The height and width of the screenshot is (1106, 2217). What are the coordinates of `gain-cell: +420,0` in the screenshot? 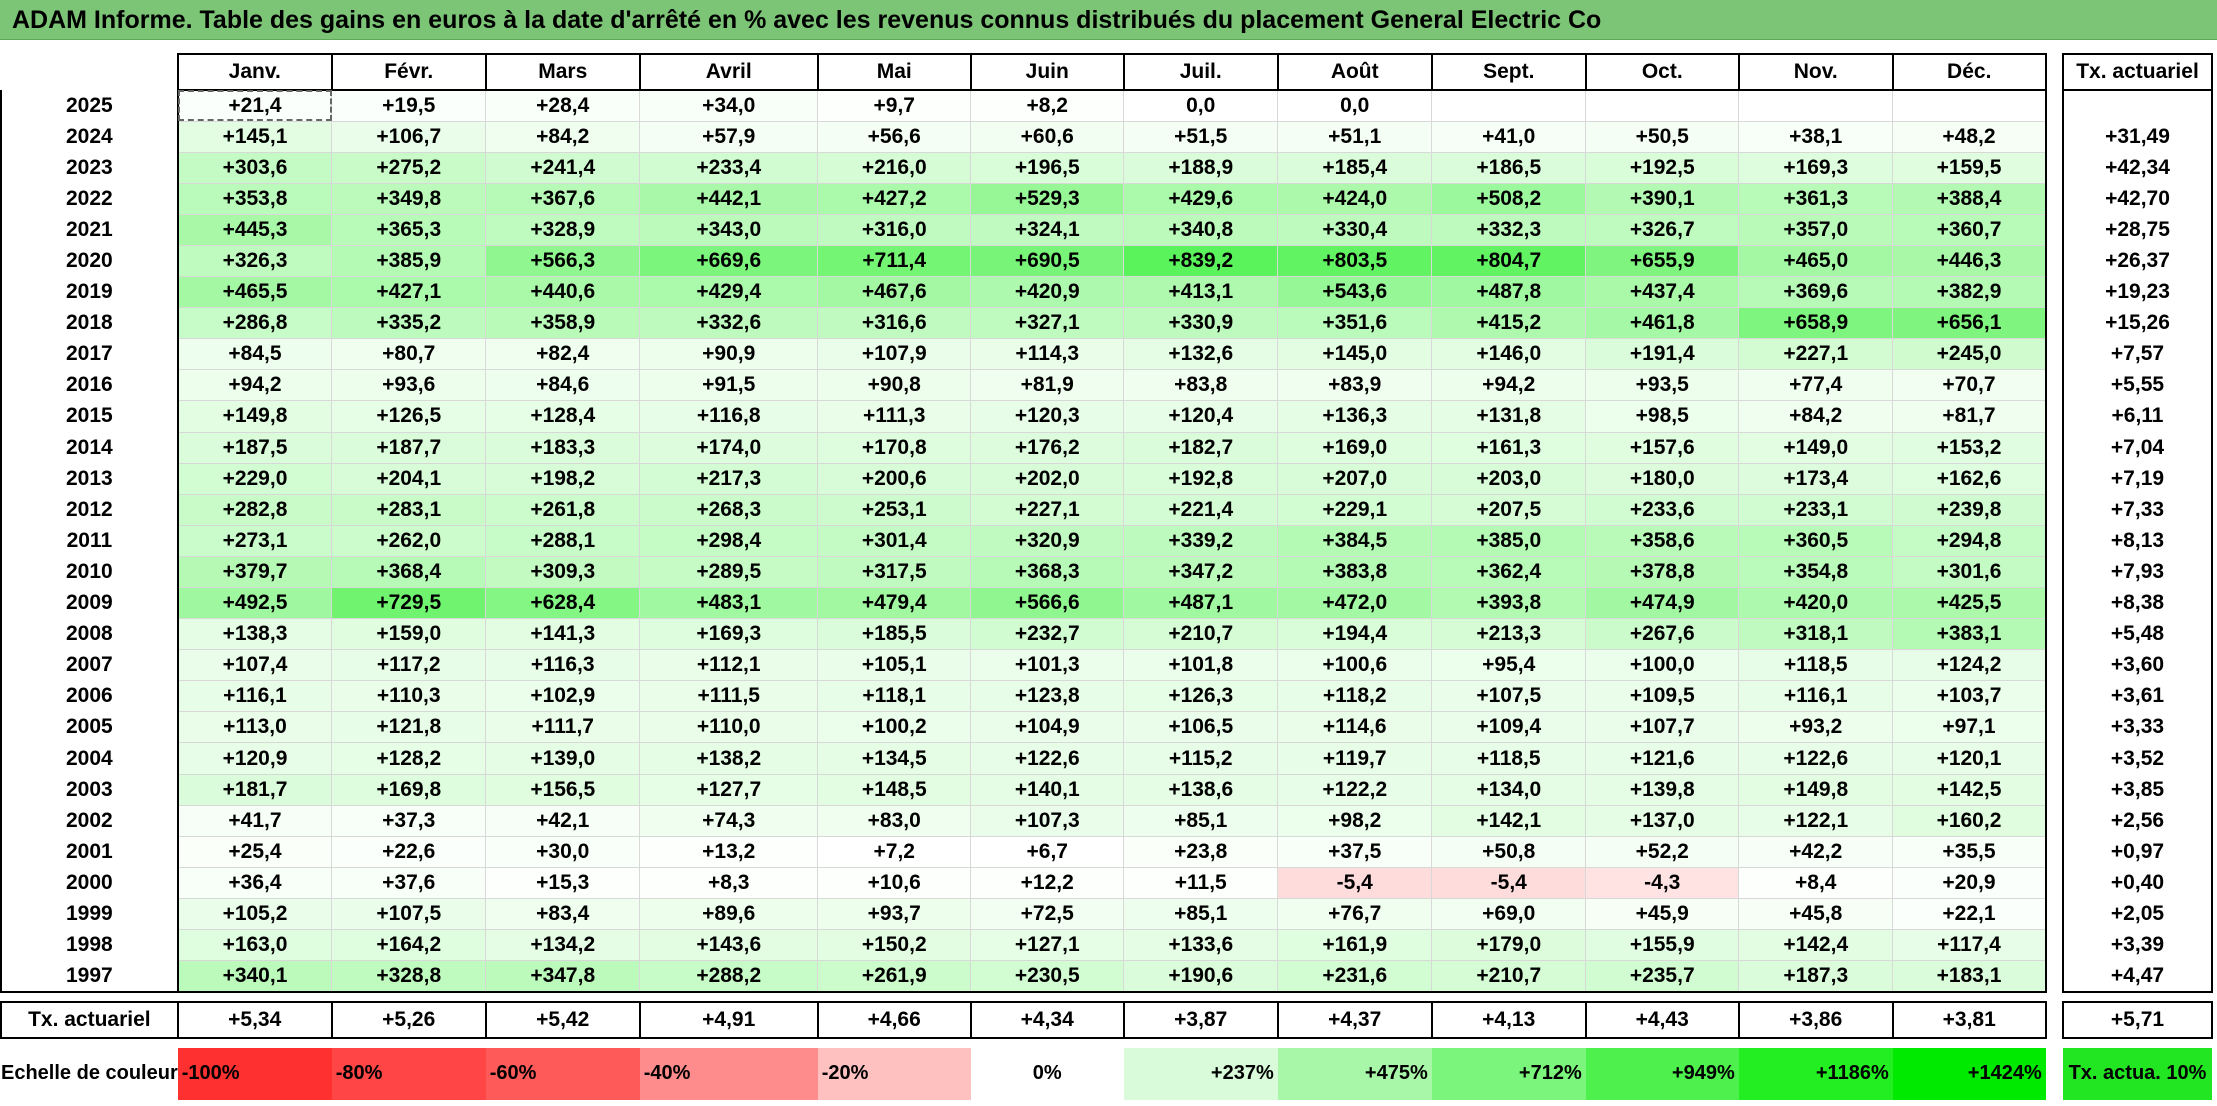 It's located at (1816, 603).